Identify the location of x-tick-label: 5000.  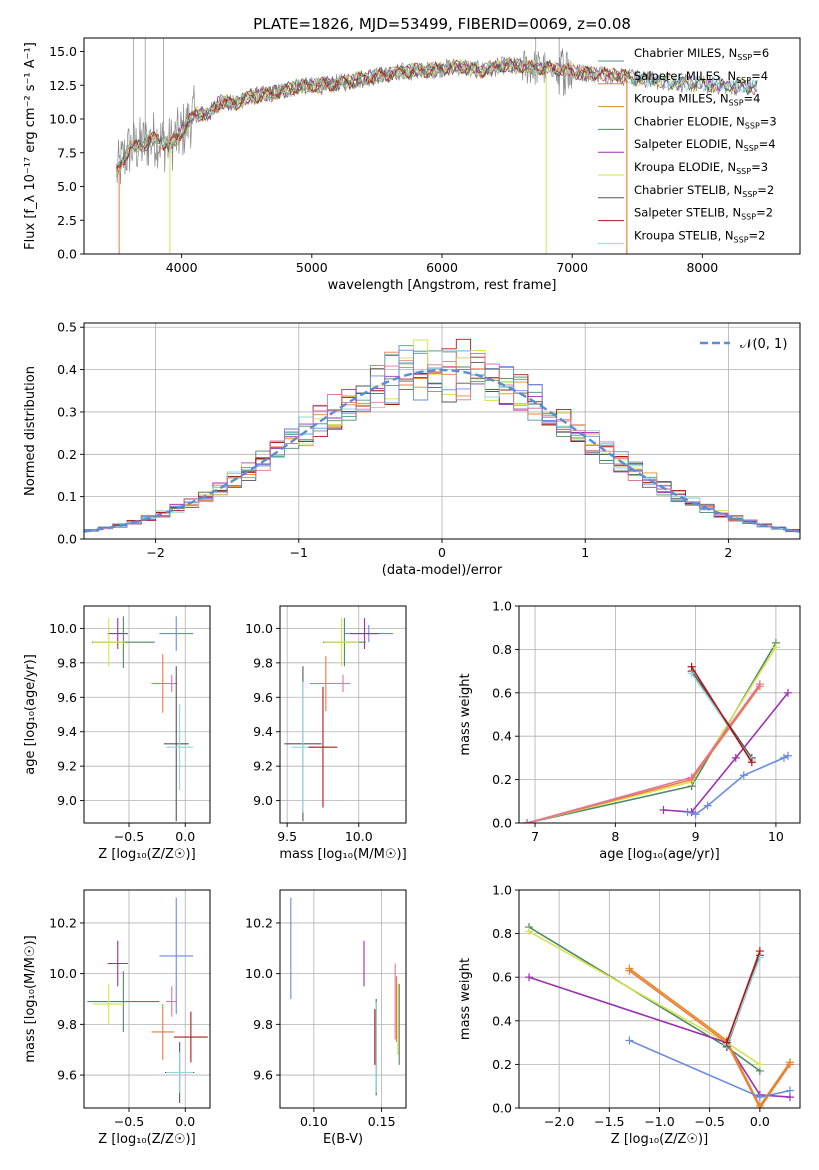
(312, 267).